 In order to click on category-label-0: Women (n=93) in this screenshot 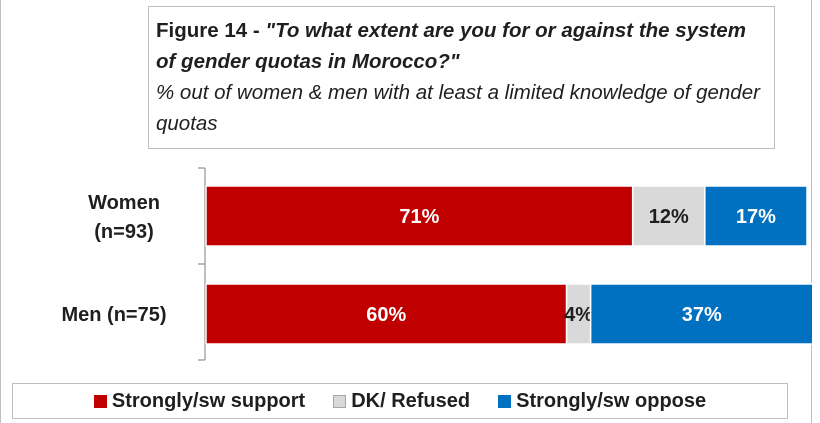, I will do `click(124, 217)`.